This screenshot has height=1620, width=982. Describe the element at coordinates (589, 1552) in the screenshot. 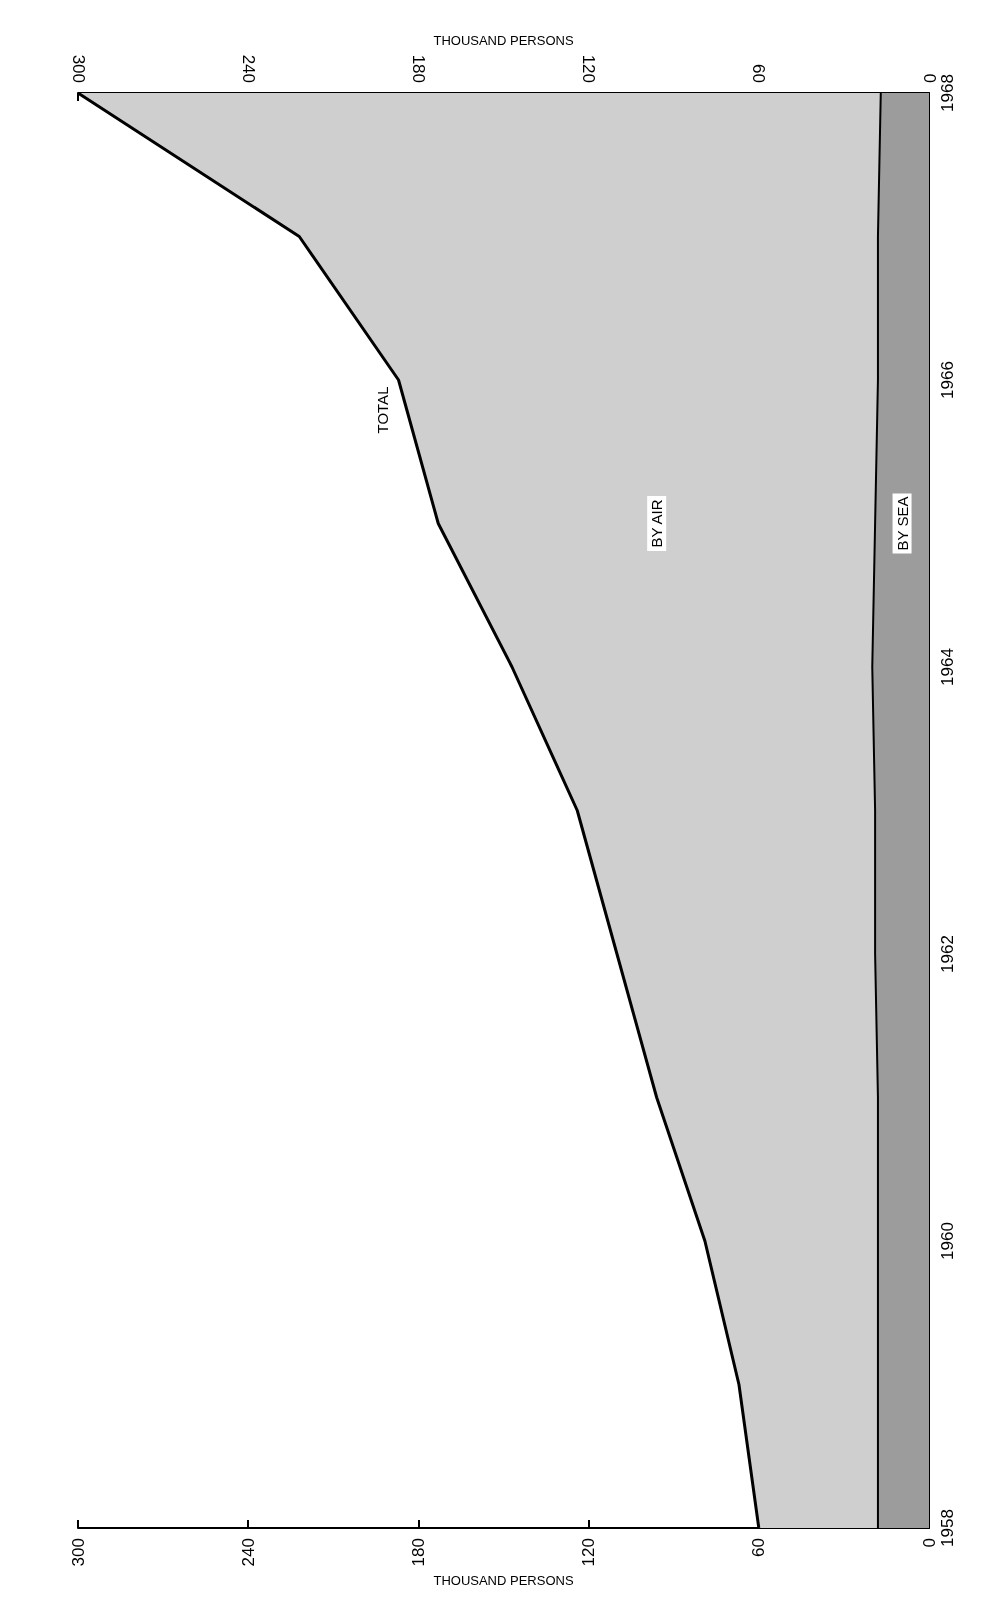

I see `x-tick-label: 120` at that location.